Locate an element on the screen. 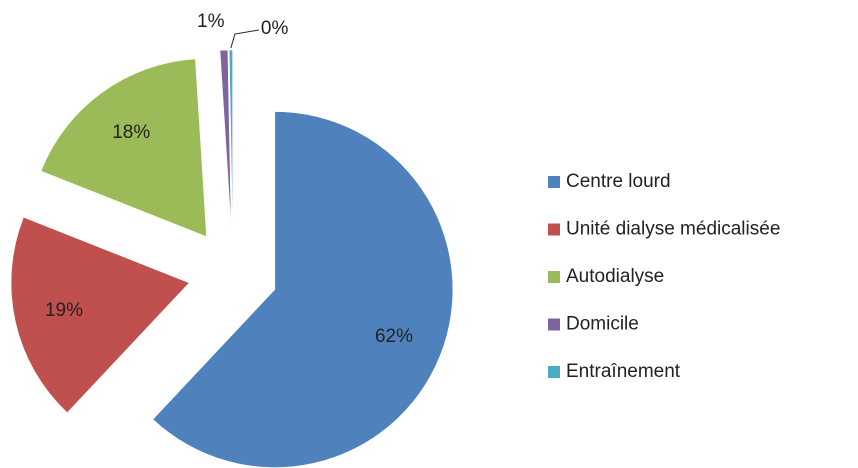  legend-label: Domicile is located at coordinates (602, 324).